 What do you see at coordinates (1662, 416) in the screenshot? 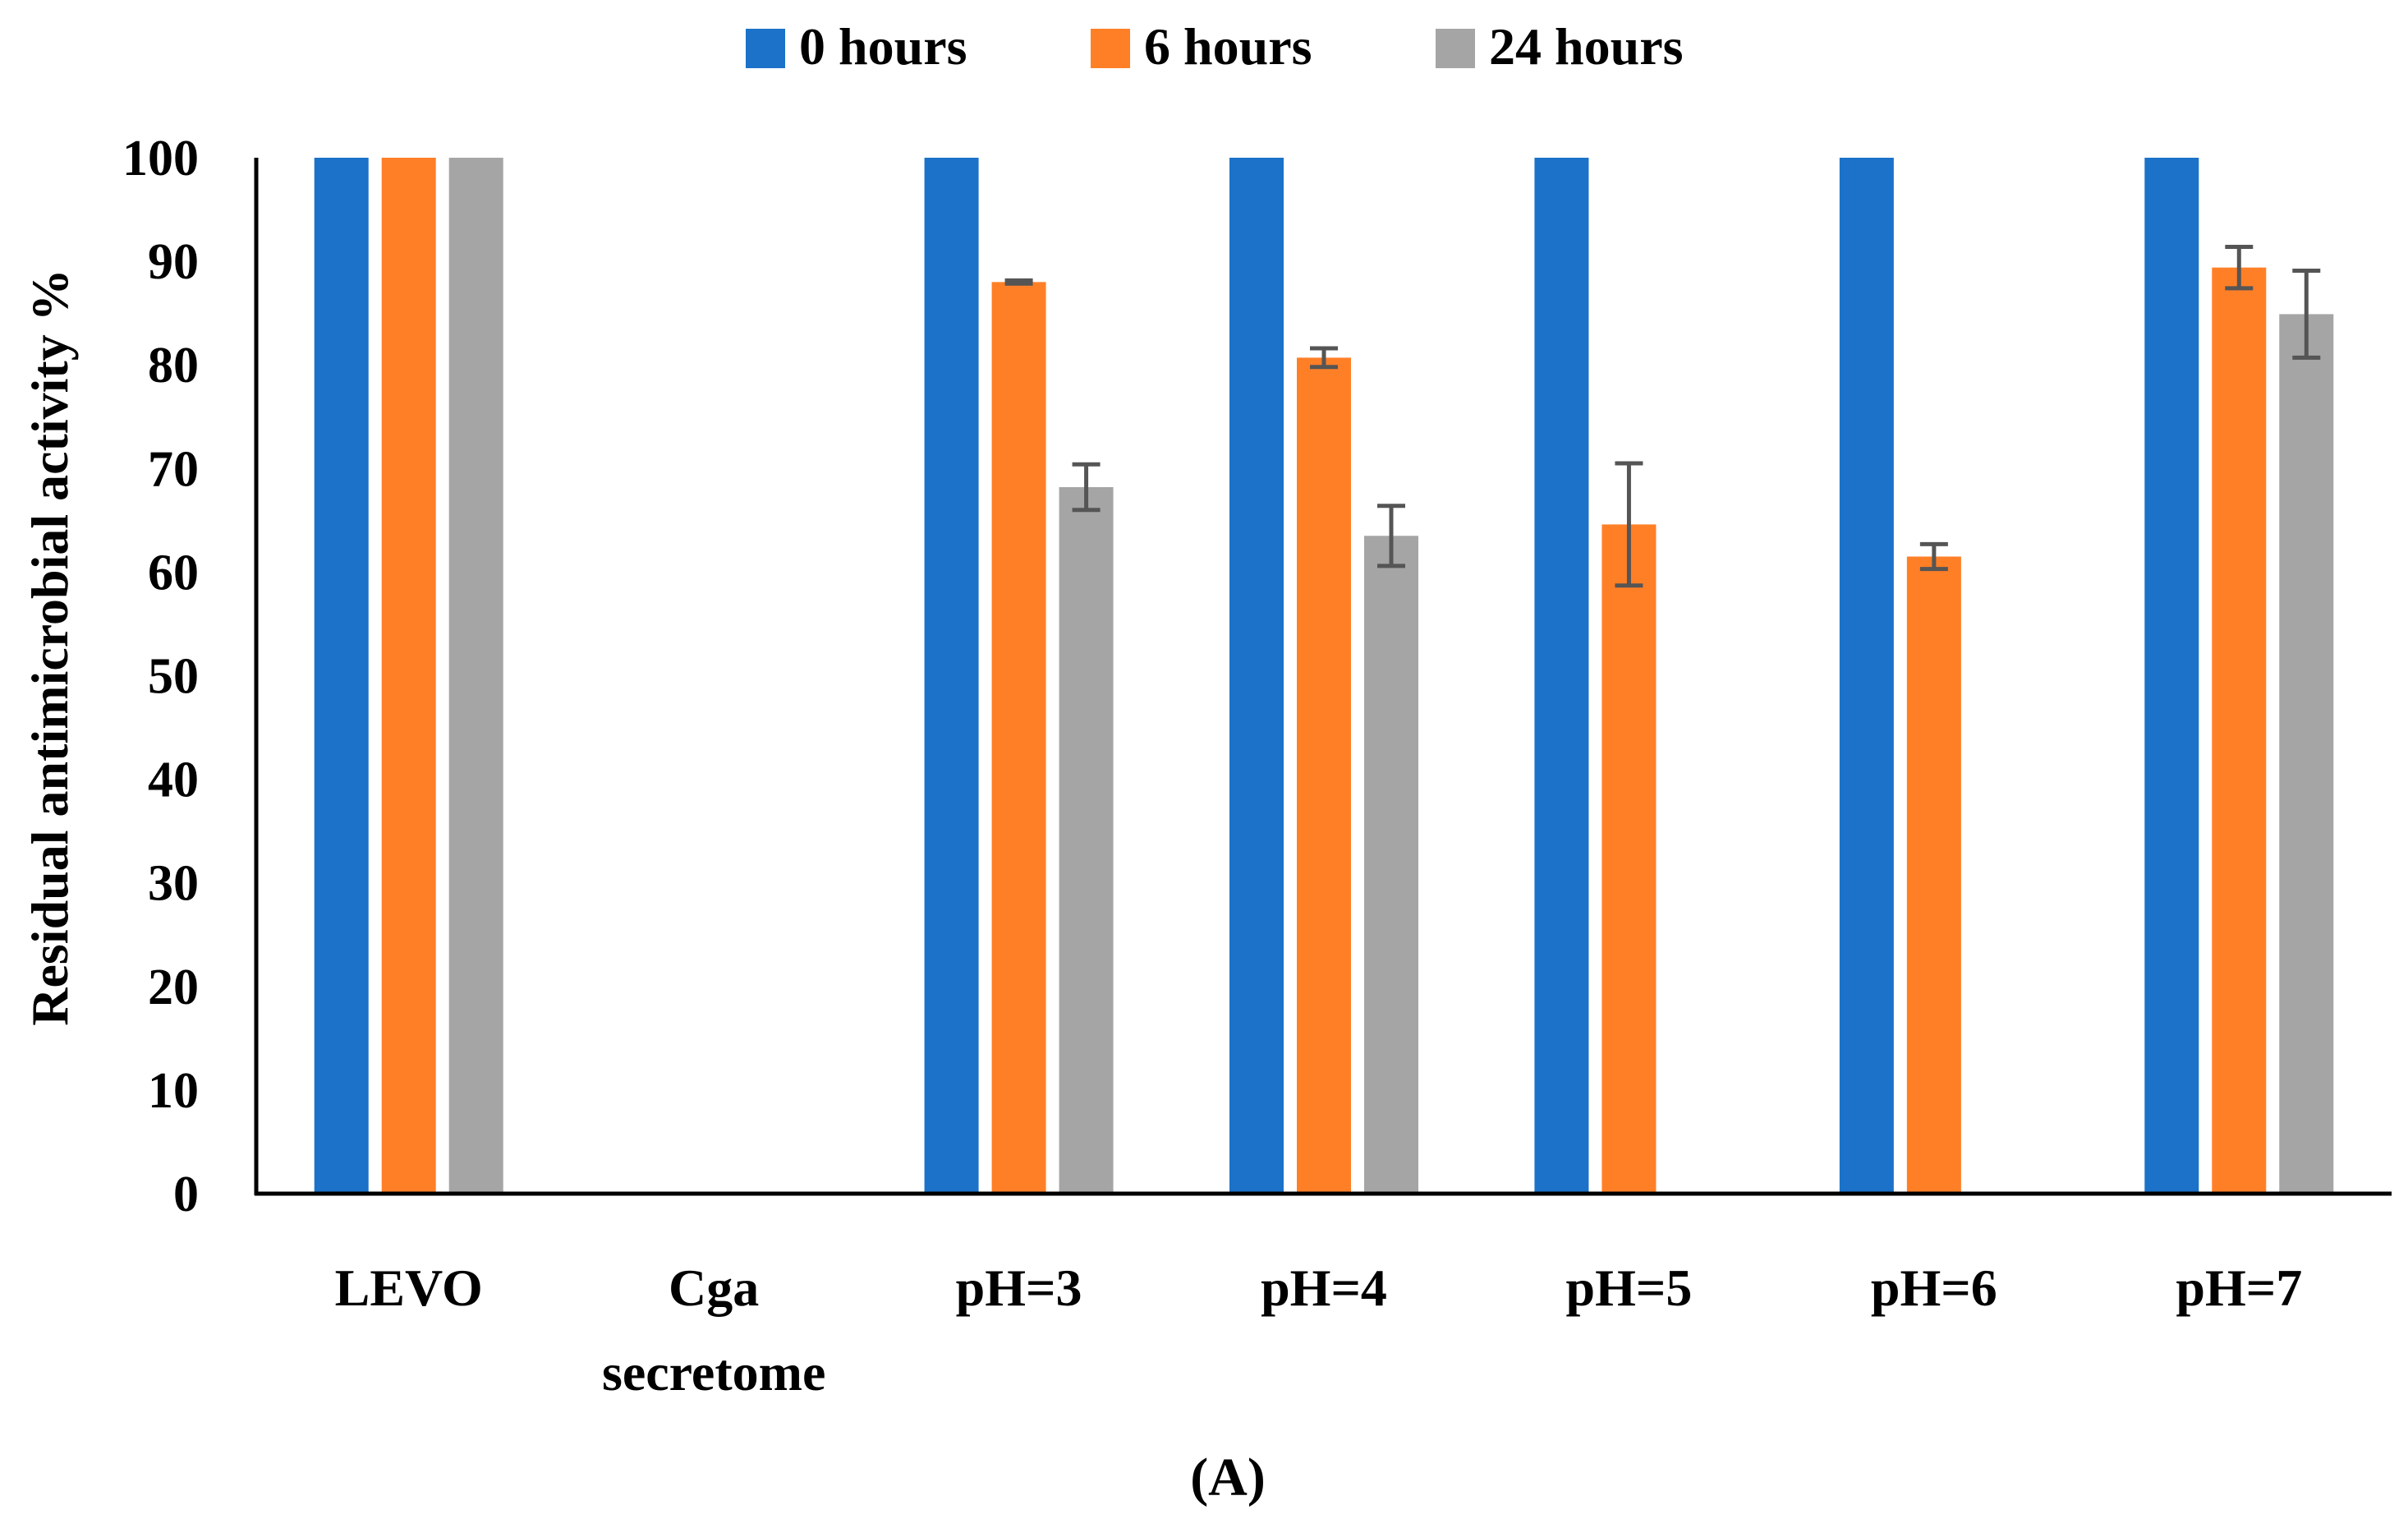
I see `error-bars` at bounding box center [1662, 416].